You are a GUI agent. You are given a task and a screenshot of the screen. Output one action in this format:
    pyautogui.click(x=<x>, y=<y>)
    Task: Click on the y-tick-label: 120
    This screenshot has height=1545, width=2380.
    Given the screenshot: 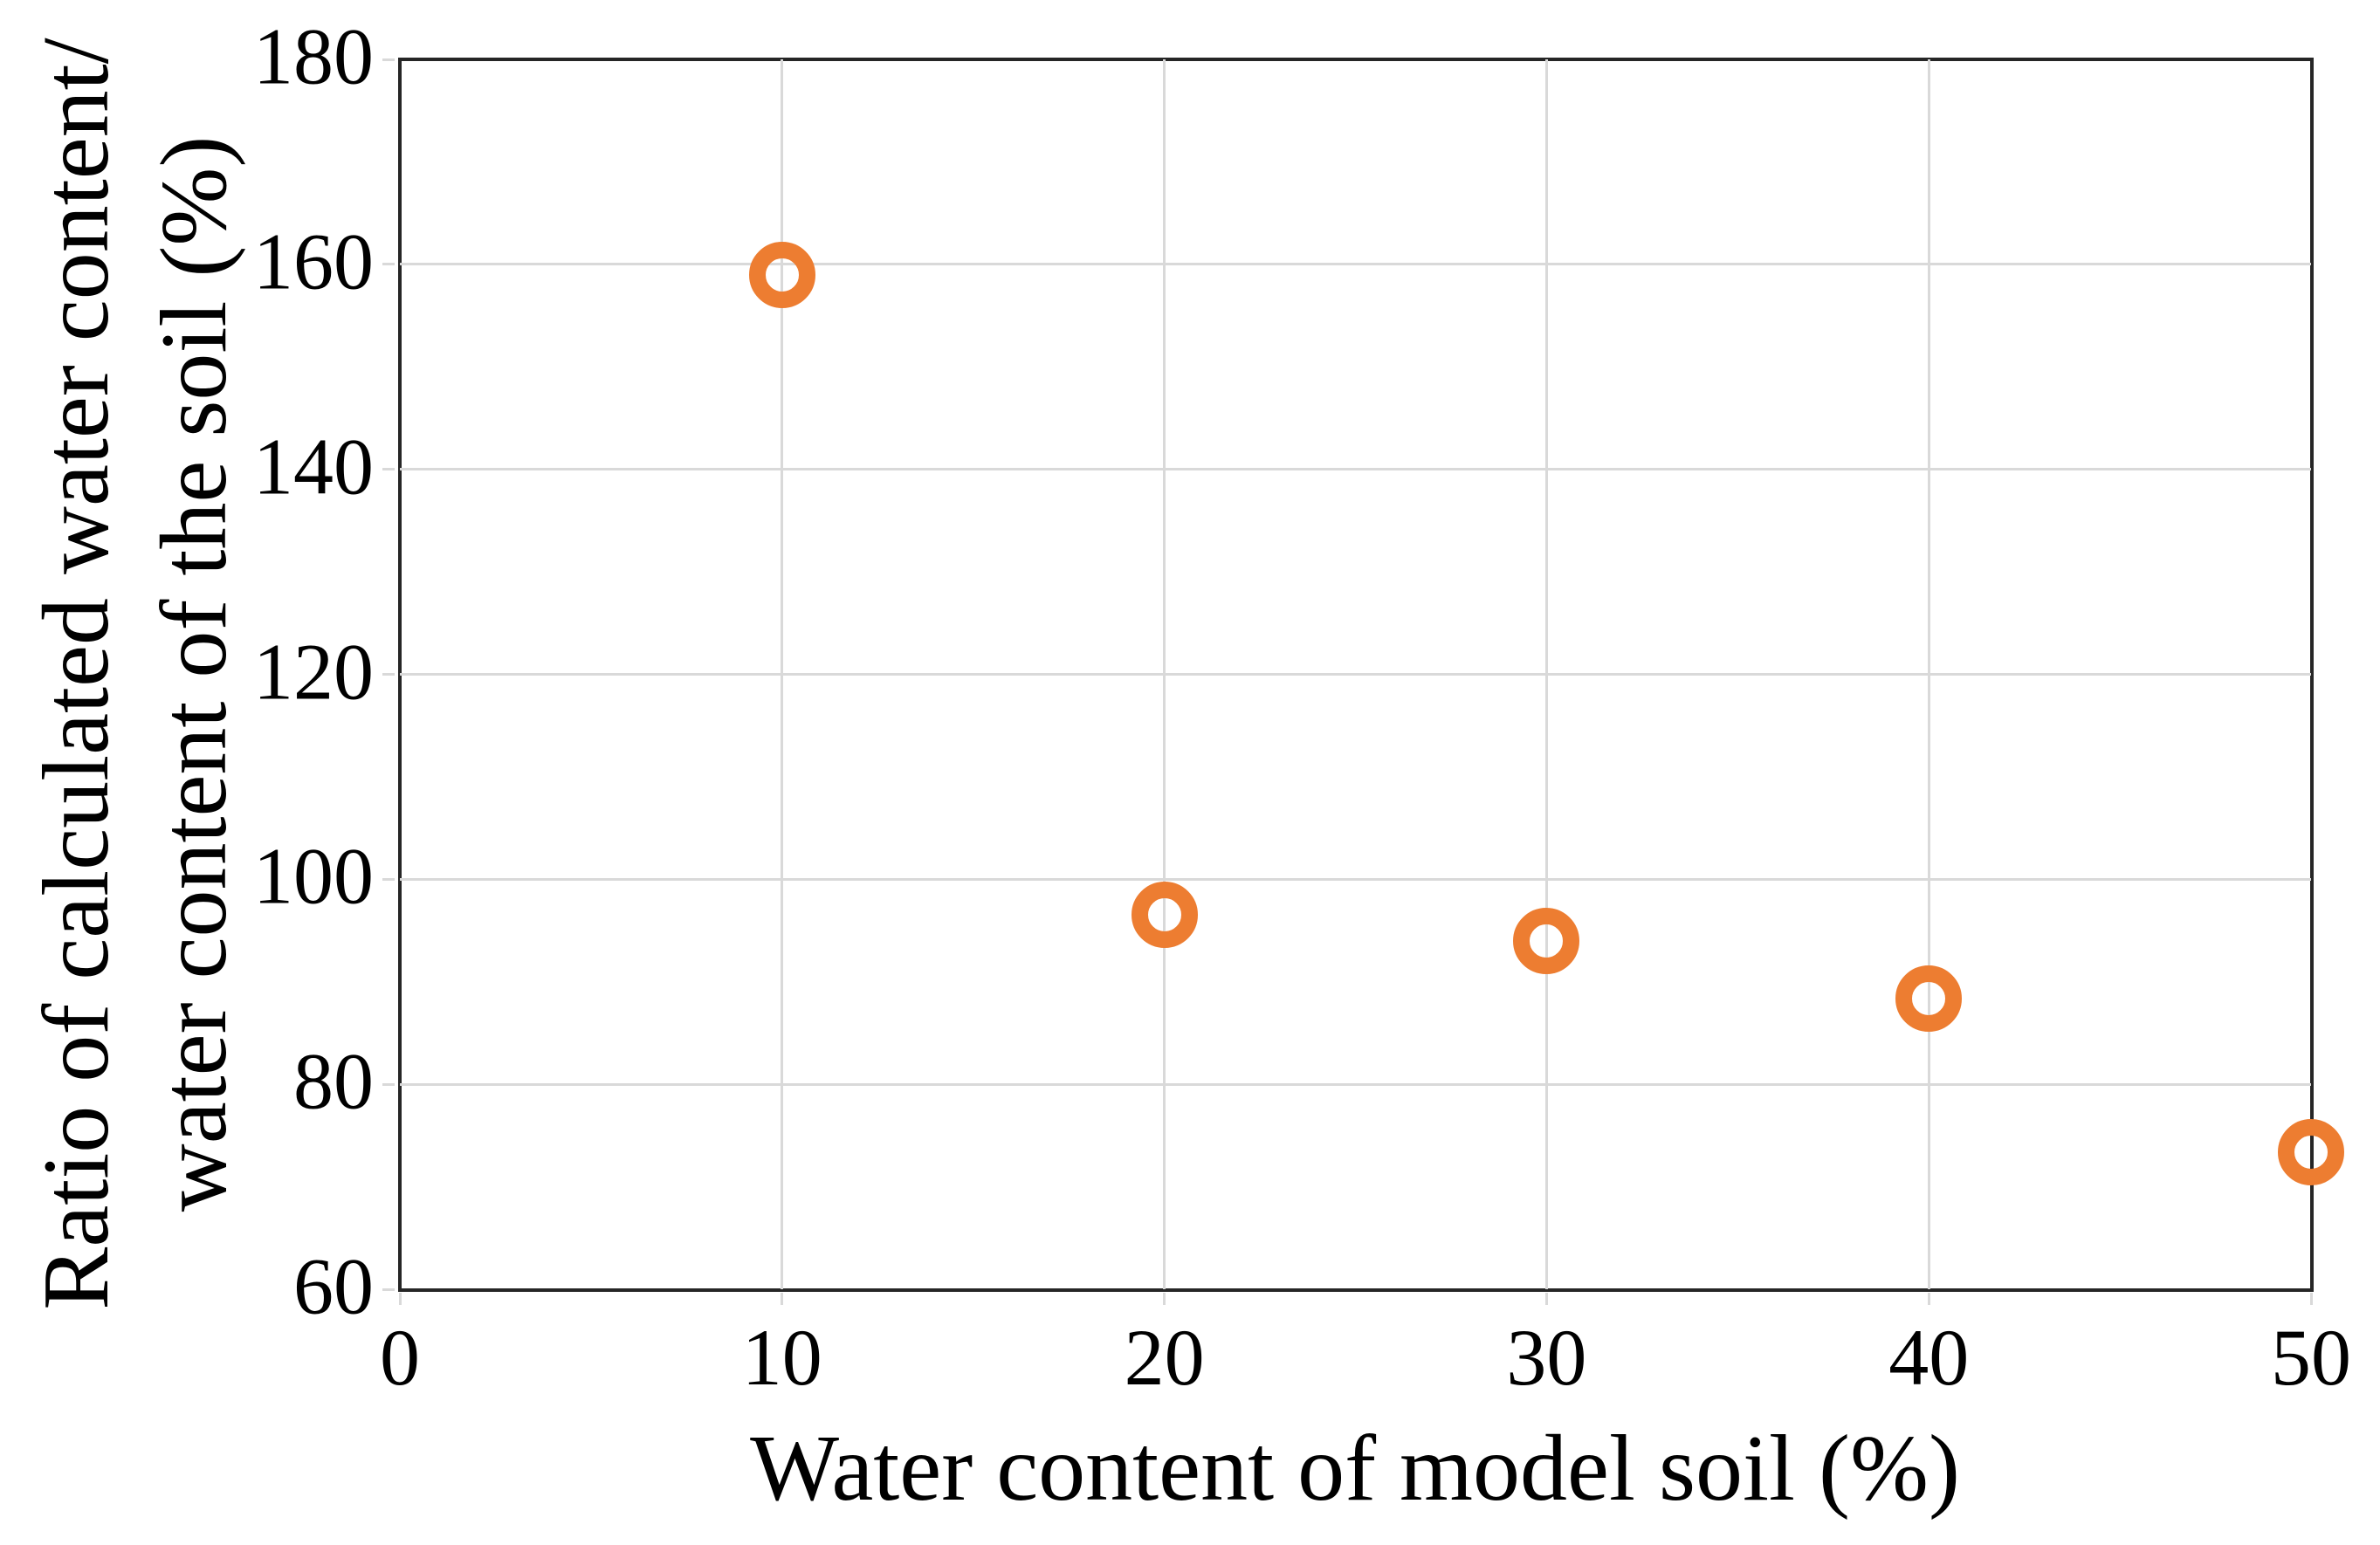 What is the action you would take?
    pyautogui.click(x=313, y=671)
    